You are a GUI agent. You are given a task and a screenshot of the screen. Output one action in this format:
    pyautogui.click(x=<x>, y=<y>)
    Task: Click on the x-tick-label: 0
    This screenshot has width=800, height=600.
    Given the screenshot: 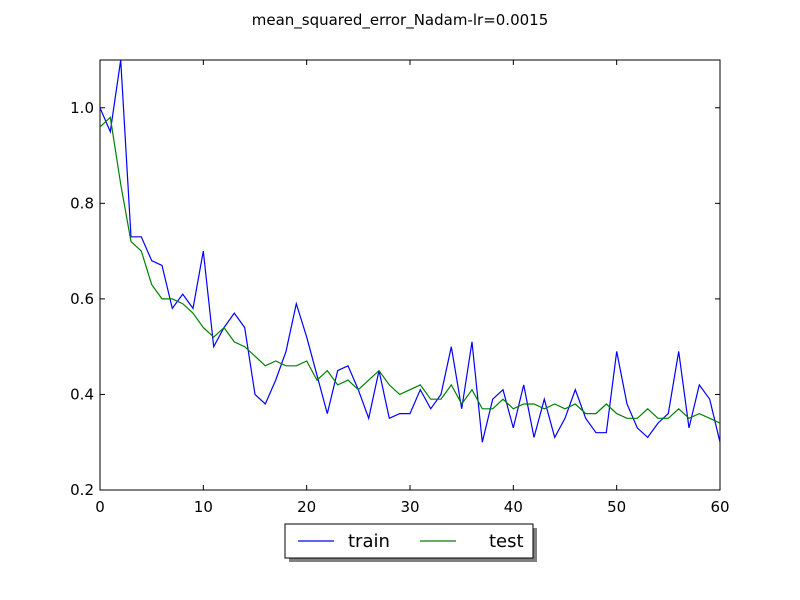 What is the action you would take?
    pyautogui.click(x=100, y=507)
    